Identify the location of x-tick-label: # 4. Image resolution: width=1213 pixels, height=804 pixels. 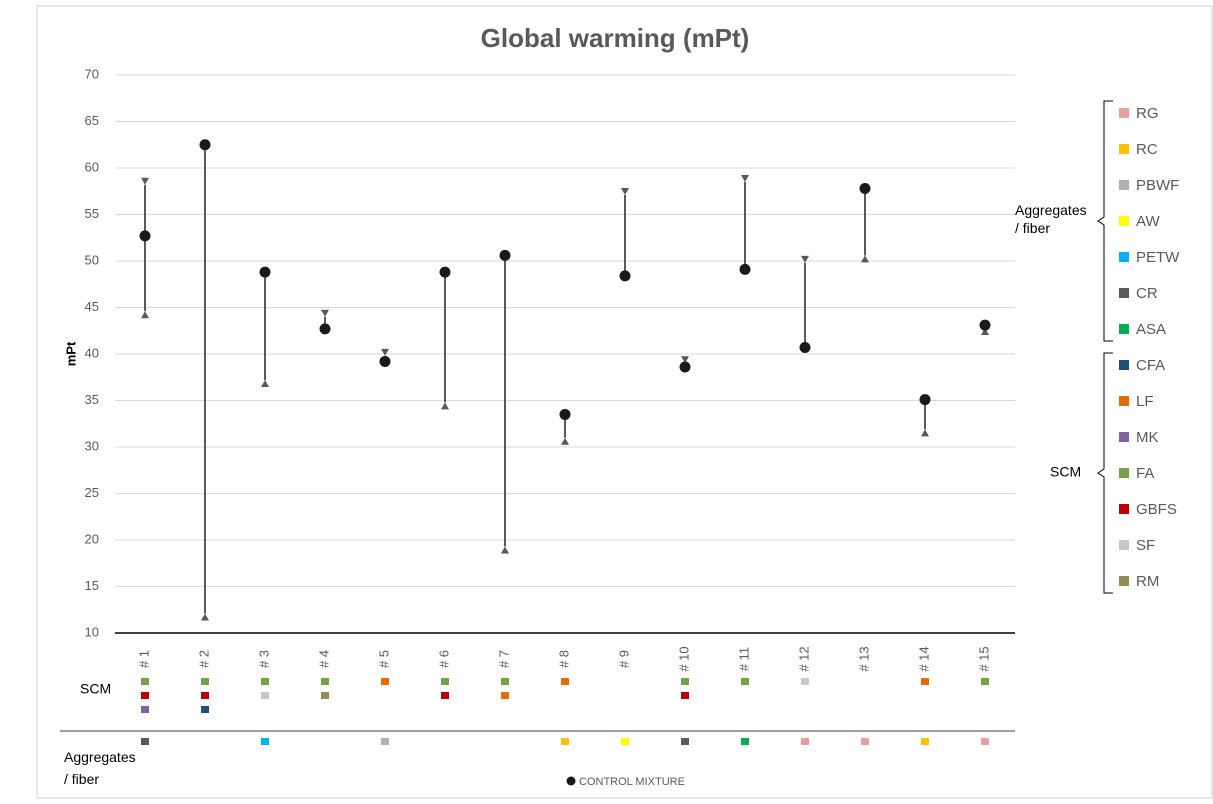
(323, 659).